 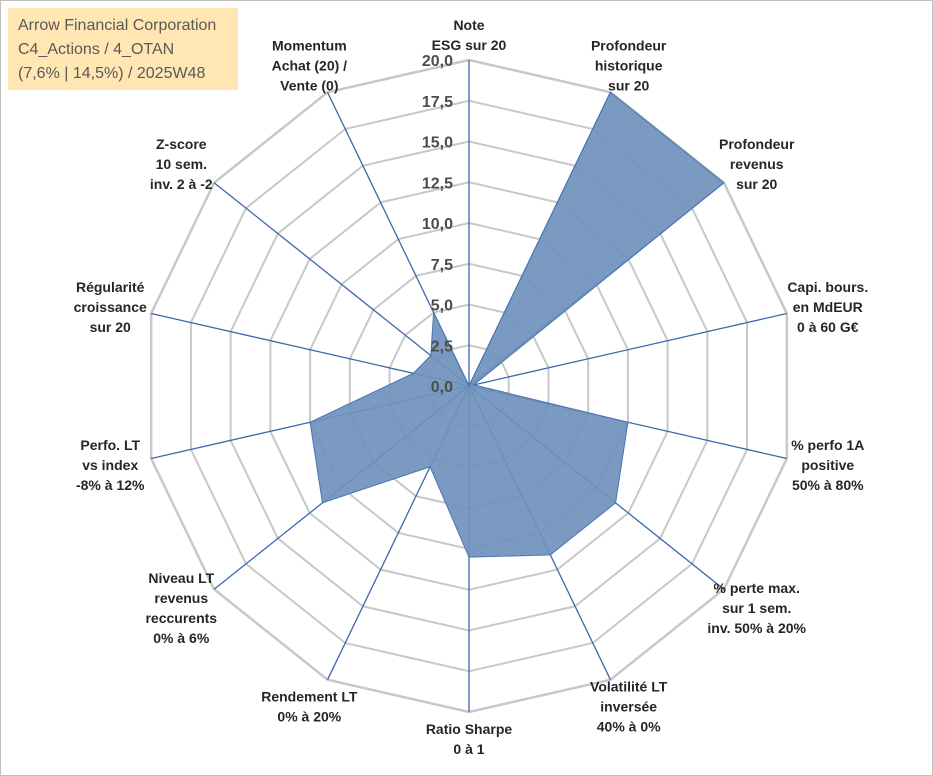 What do you see at coordinates (181, 608) in the screenshot?
I see `axis-label-9: Niveau LT revenus reccurents 0% à 6%` at bounding box center [181, 608].